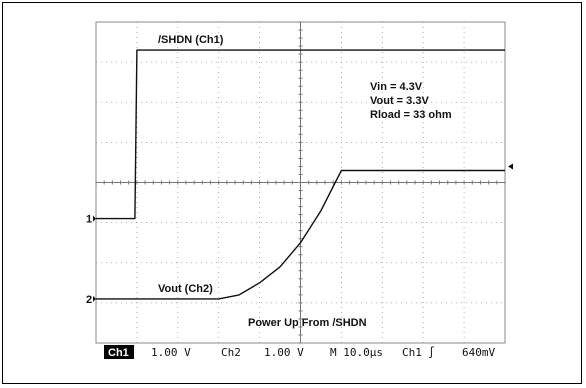 This screenshot has width=586, height=388. What do you see at coordinates (411, 115) in the screenshot?
I see `annotation-rload: Rload = 33 ohm` at bounding box center [411, 115].